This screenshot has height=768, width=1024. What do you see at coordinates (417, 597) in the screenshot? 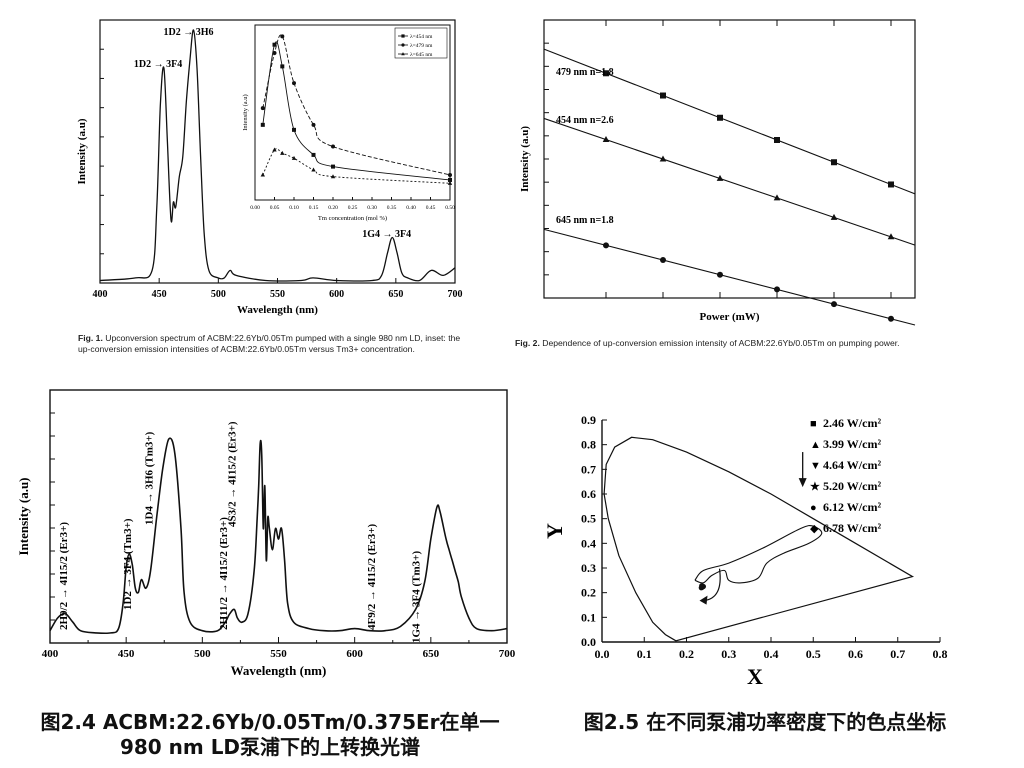
I see `fig3-annotation: 1G4 → 3F4 (Tm3+)` at bounding box center [417, 597].